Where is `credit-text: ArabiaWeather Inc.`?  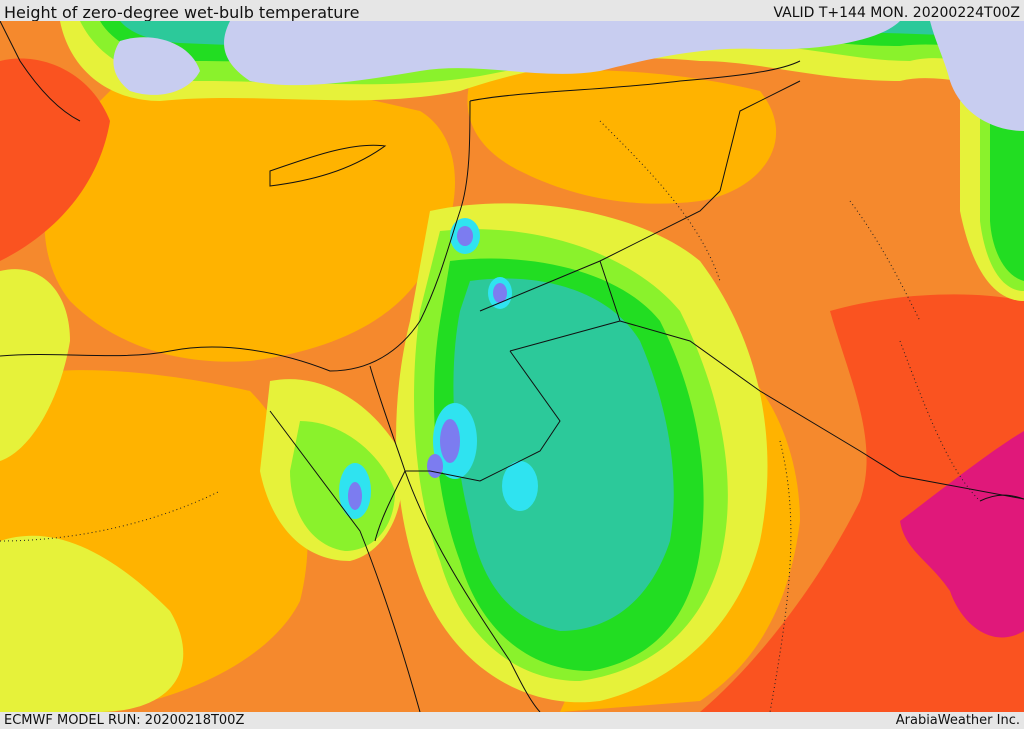 credit-text: ArabiaWeather Inc. is located at coordinates (957, 720).